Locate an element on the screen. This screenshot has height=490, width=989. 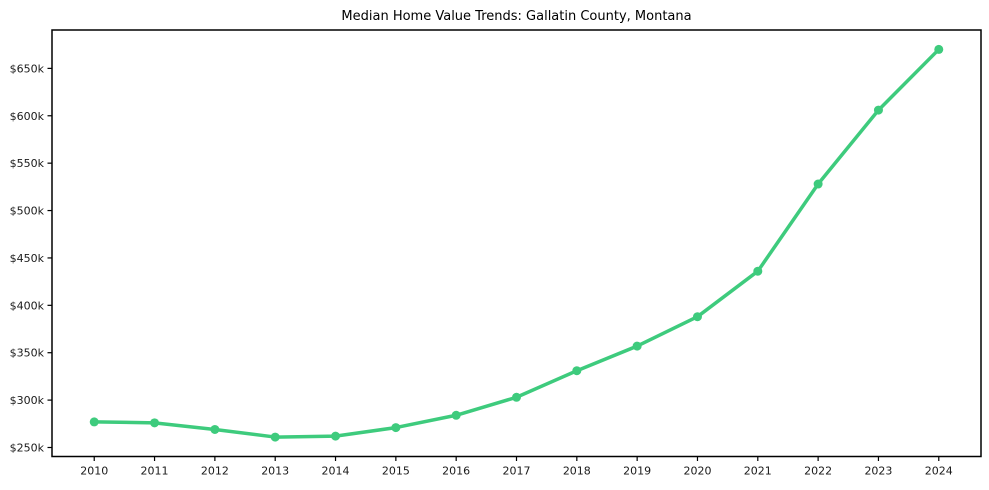
x-tick-label: 2024 is located at coordinates (939, 471).